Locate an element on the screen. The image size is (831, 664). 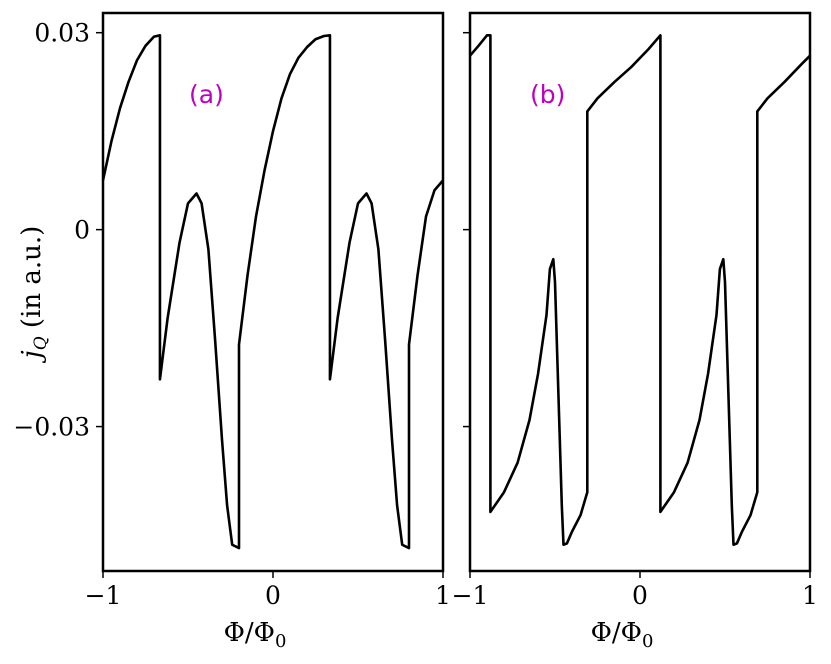
x-axis-subscript-a: 0 is located at coordinates (280, 641).